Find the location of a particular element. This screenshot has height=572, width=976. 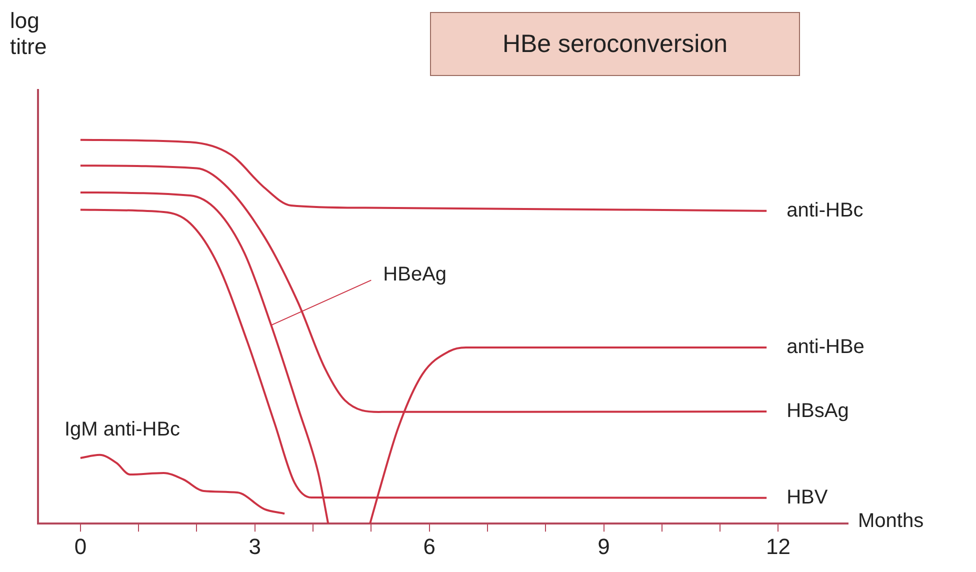

series-label: HBV is located at coordinates (807, 497).